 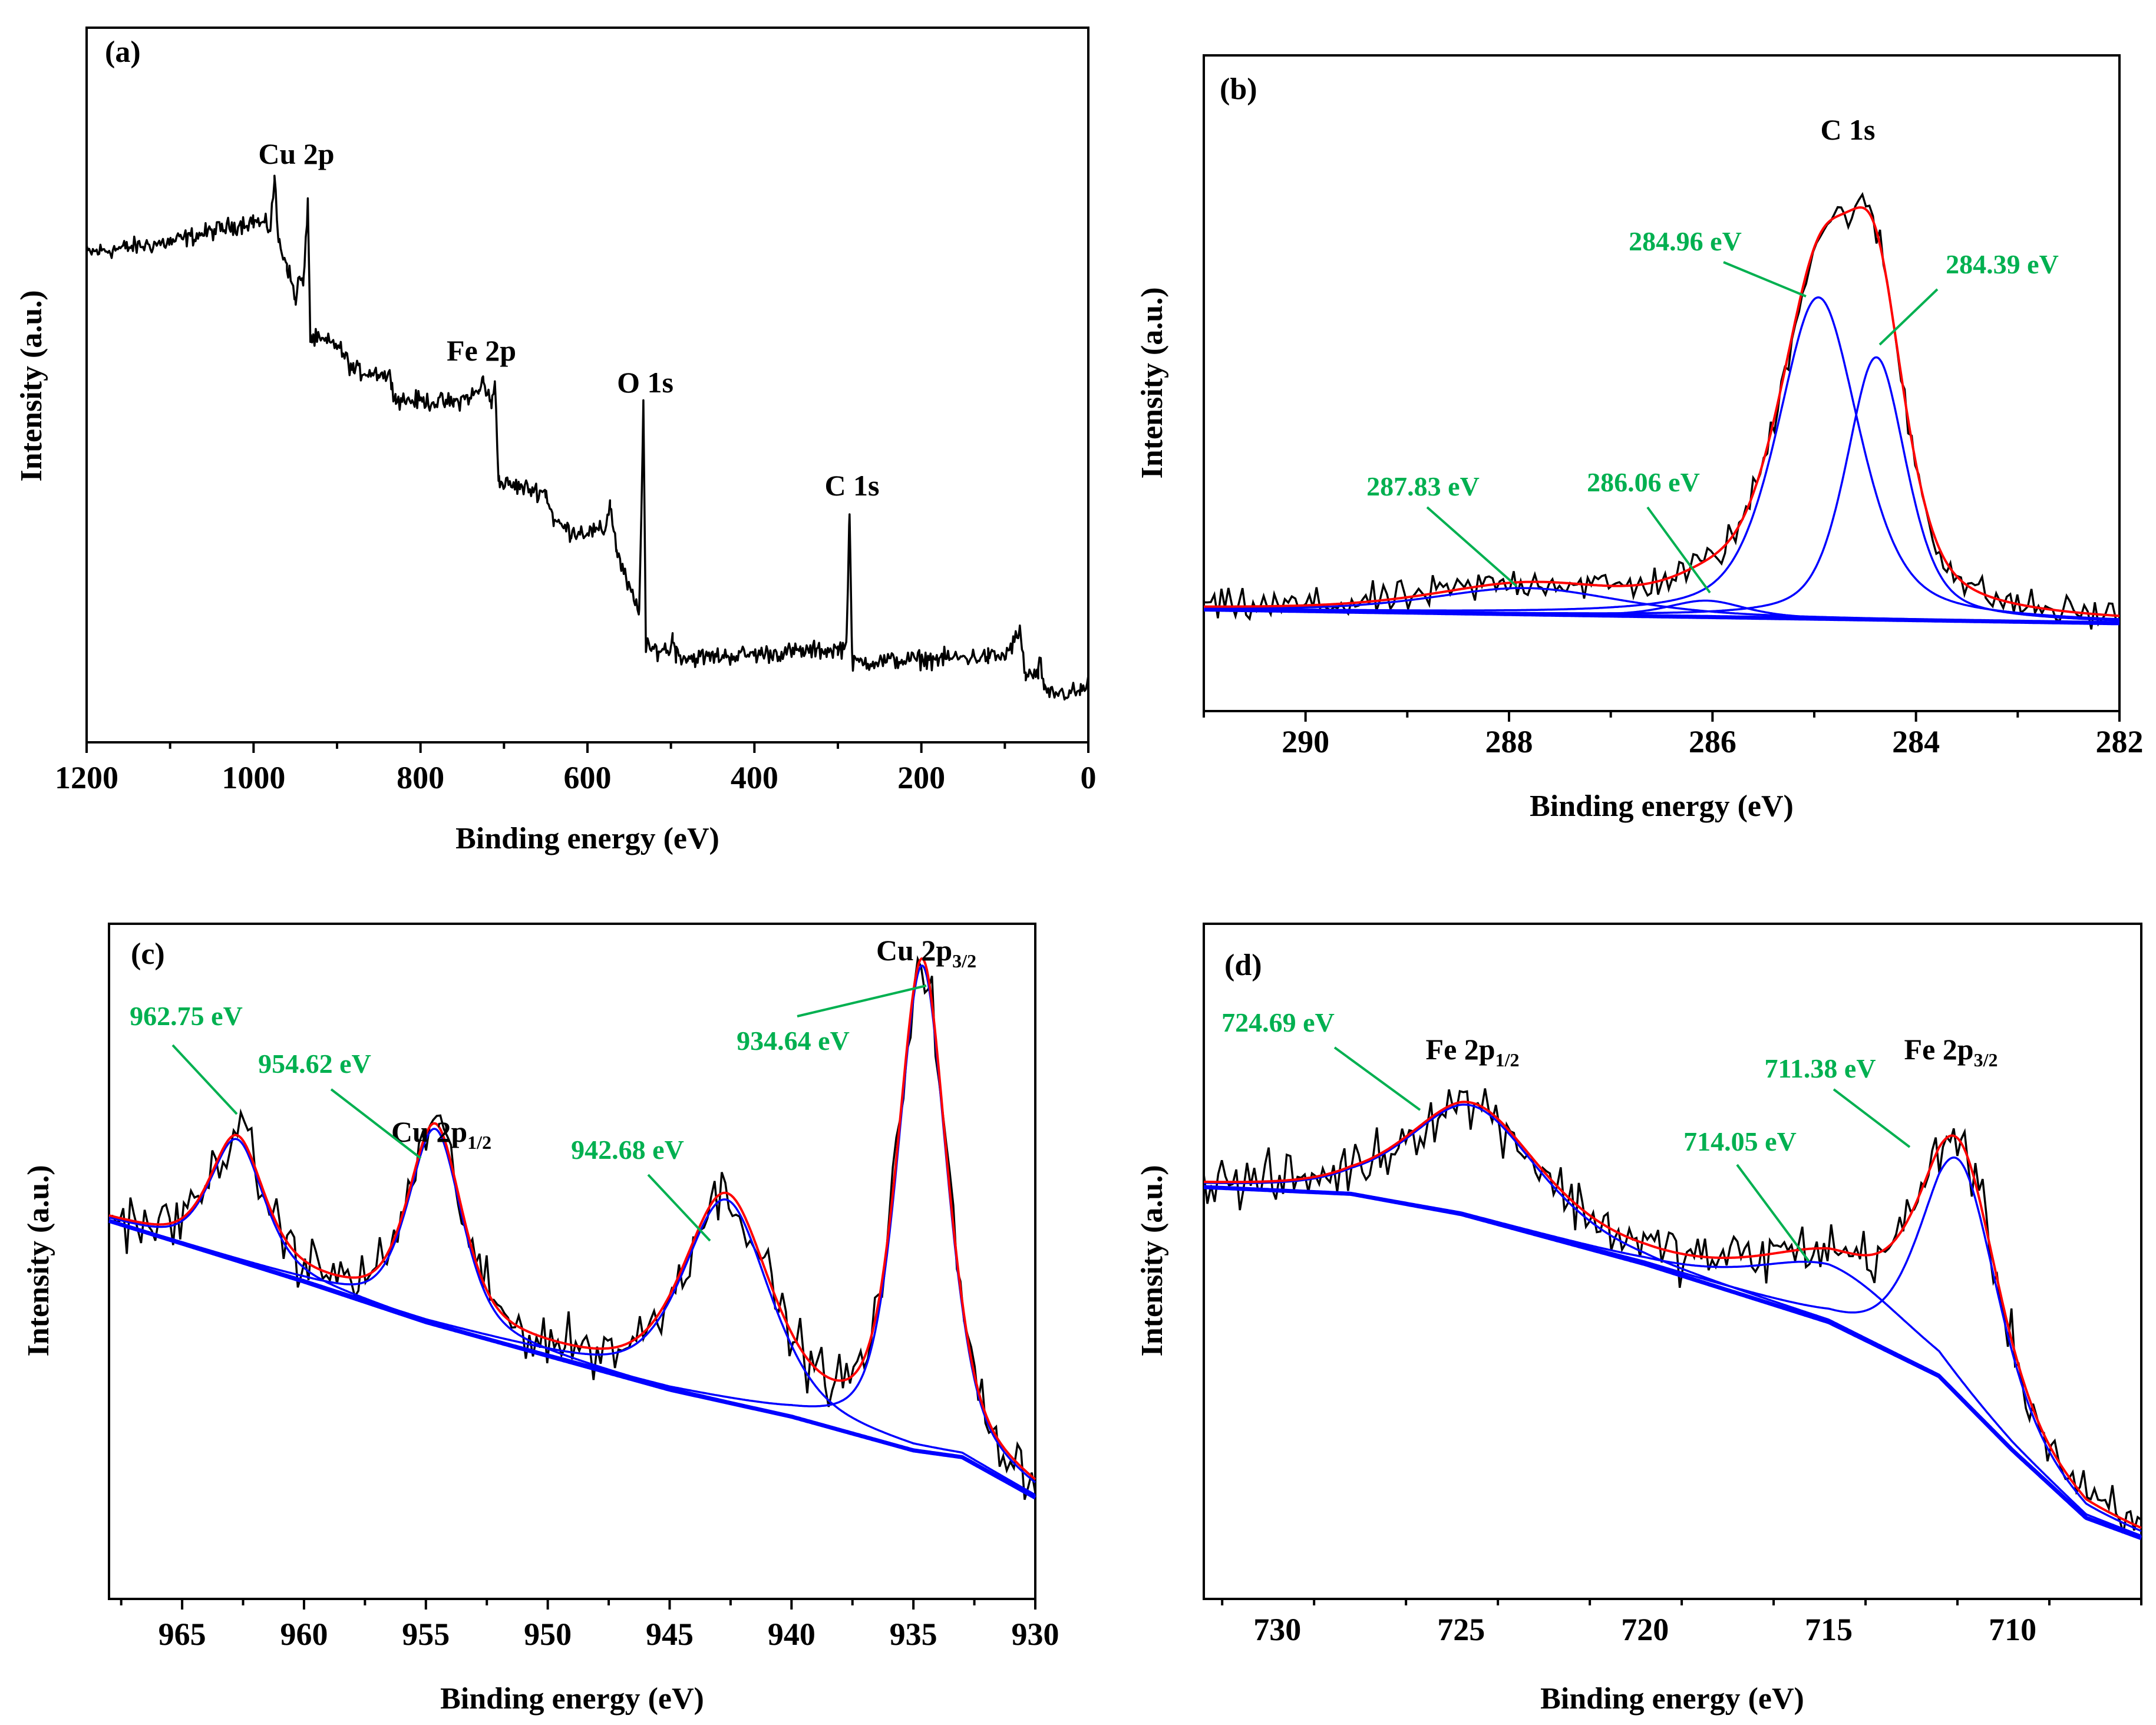 What do you see at coordinates (832, 1020) in the screenshot?
I see `annotation-934-64: 934.64 eV` at bounding box center [832, 1020].